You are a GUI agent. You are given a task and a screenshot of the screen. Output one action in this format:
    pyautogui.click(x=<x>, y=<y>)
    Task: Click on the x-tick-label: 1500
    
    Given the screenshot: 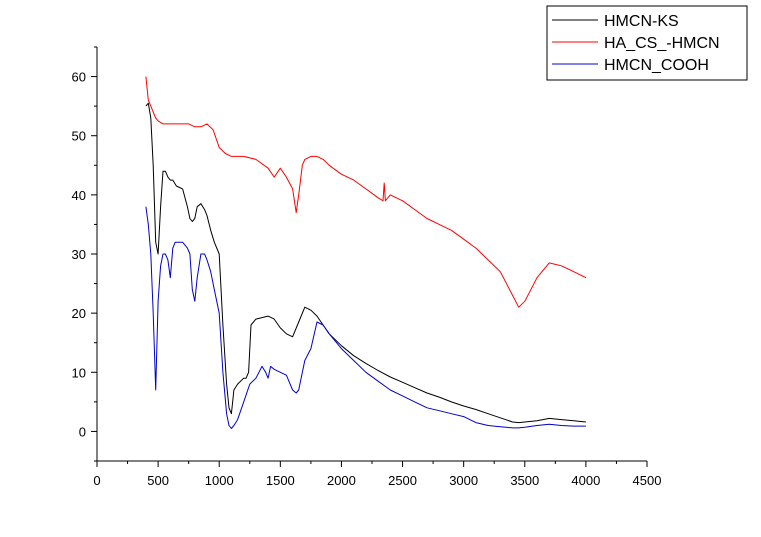 What is the action you would take?
    pyautogui.click(x=280, y=480)
    